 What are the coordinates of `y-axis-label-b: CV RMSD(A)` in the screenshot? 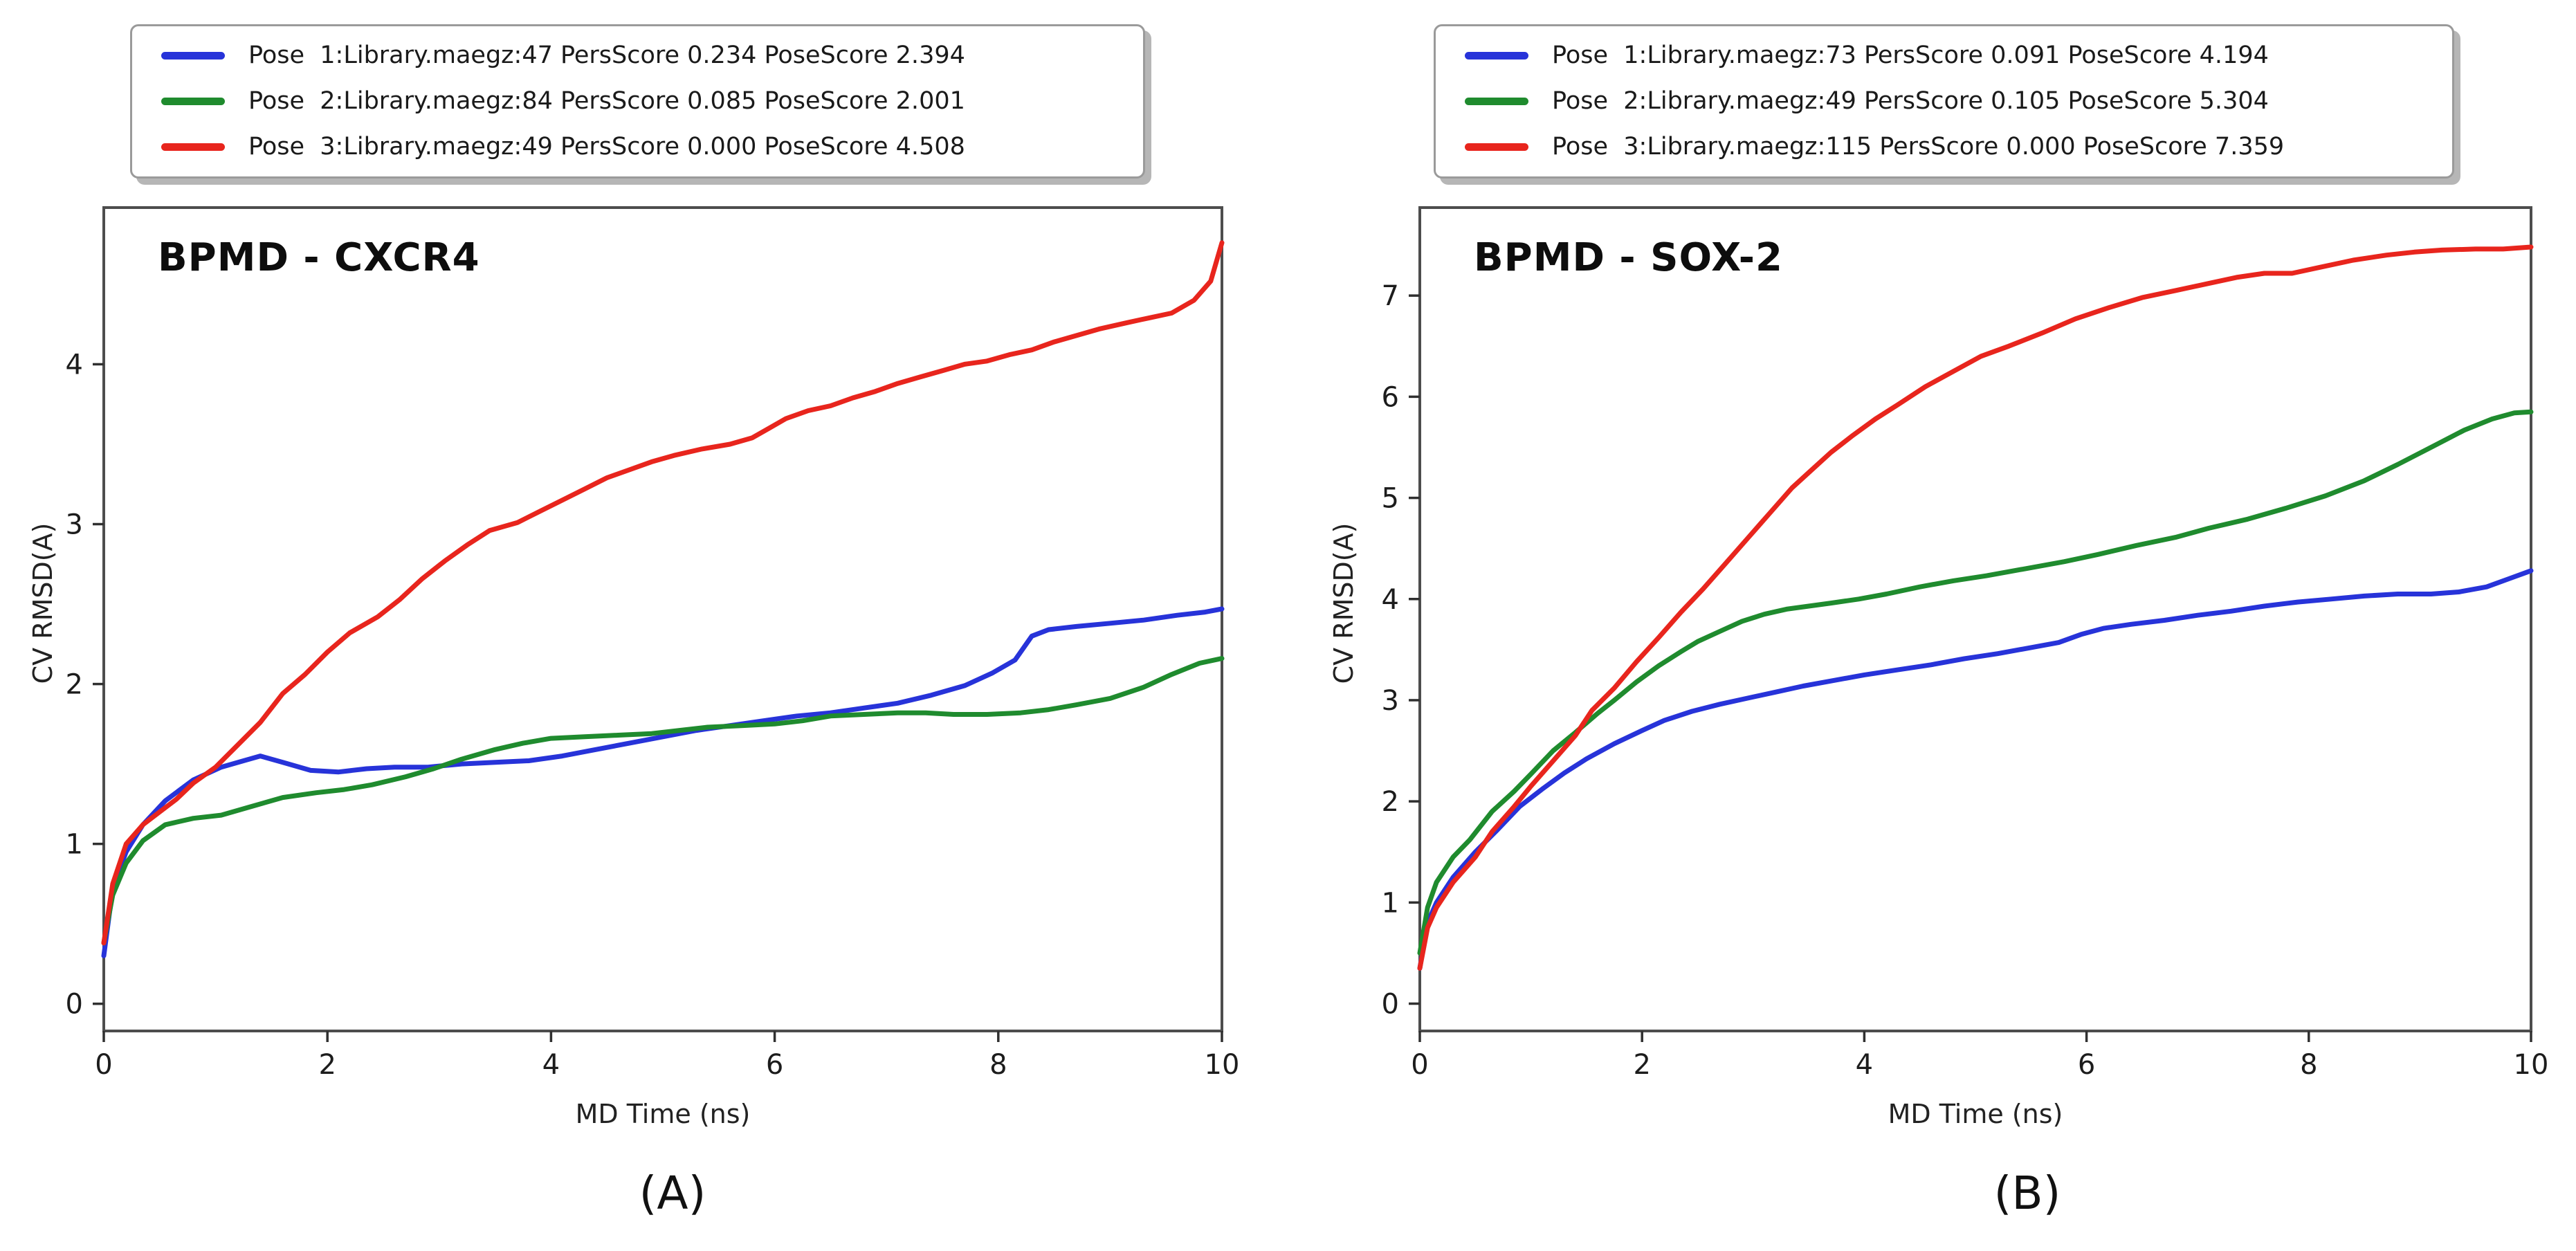 It's located at (1343, 603).